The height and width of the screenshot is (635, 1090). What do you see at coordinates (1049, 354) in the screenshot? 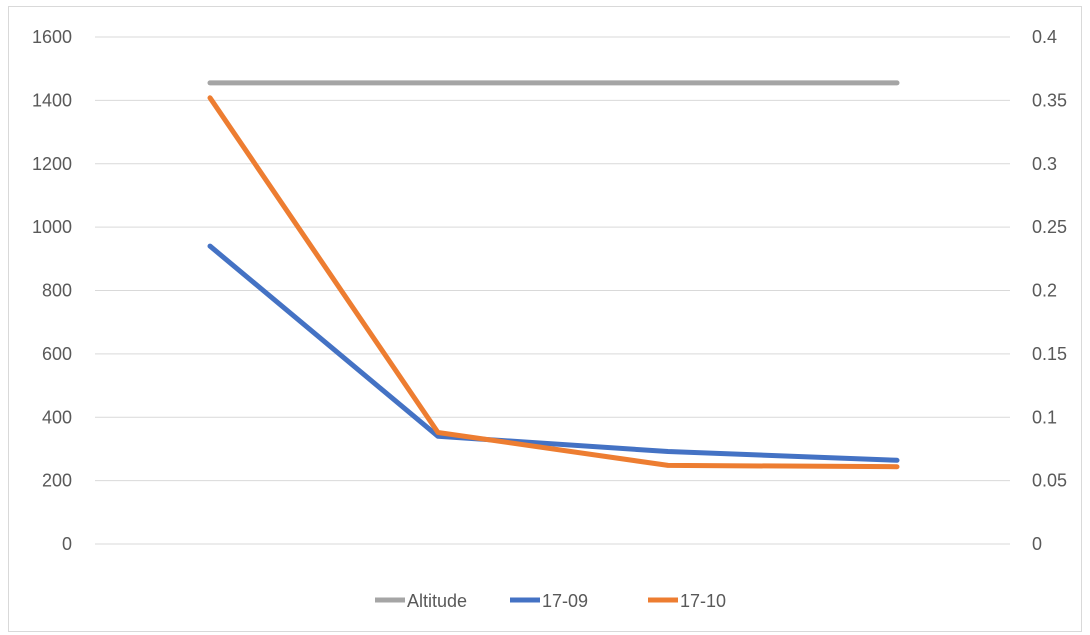
I see `right-tick-label: 0.15` at bounding box center [1049, 354].